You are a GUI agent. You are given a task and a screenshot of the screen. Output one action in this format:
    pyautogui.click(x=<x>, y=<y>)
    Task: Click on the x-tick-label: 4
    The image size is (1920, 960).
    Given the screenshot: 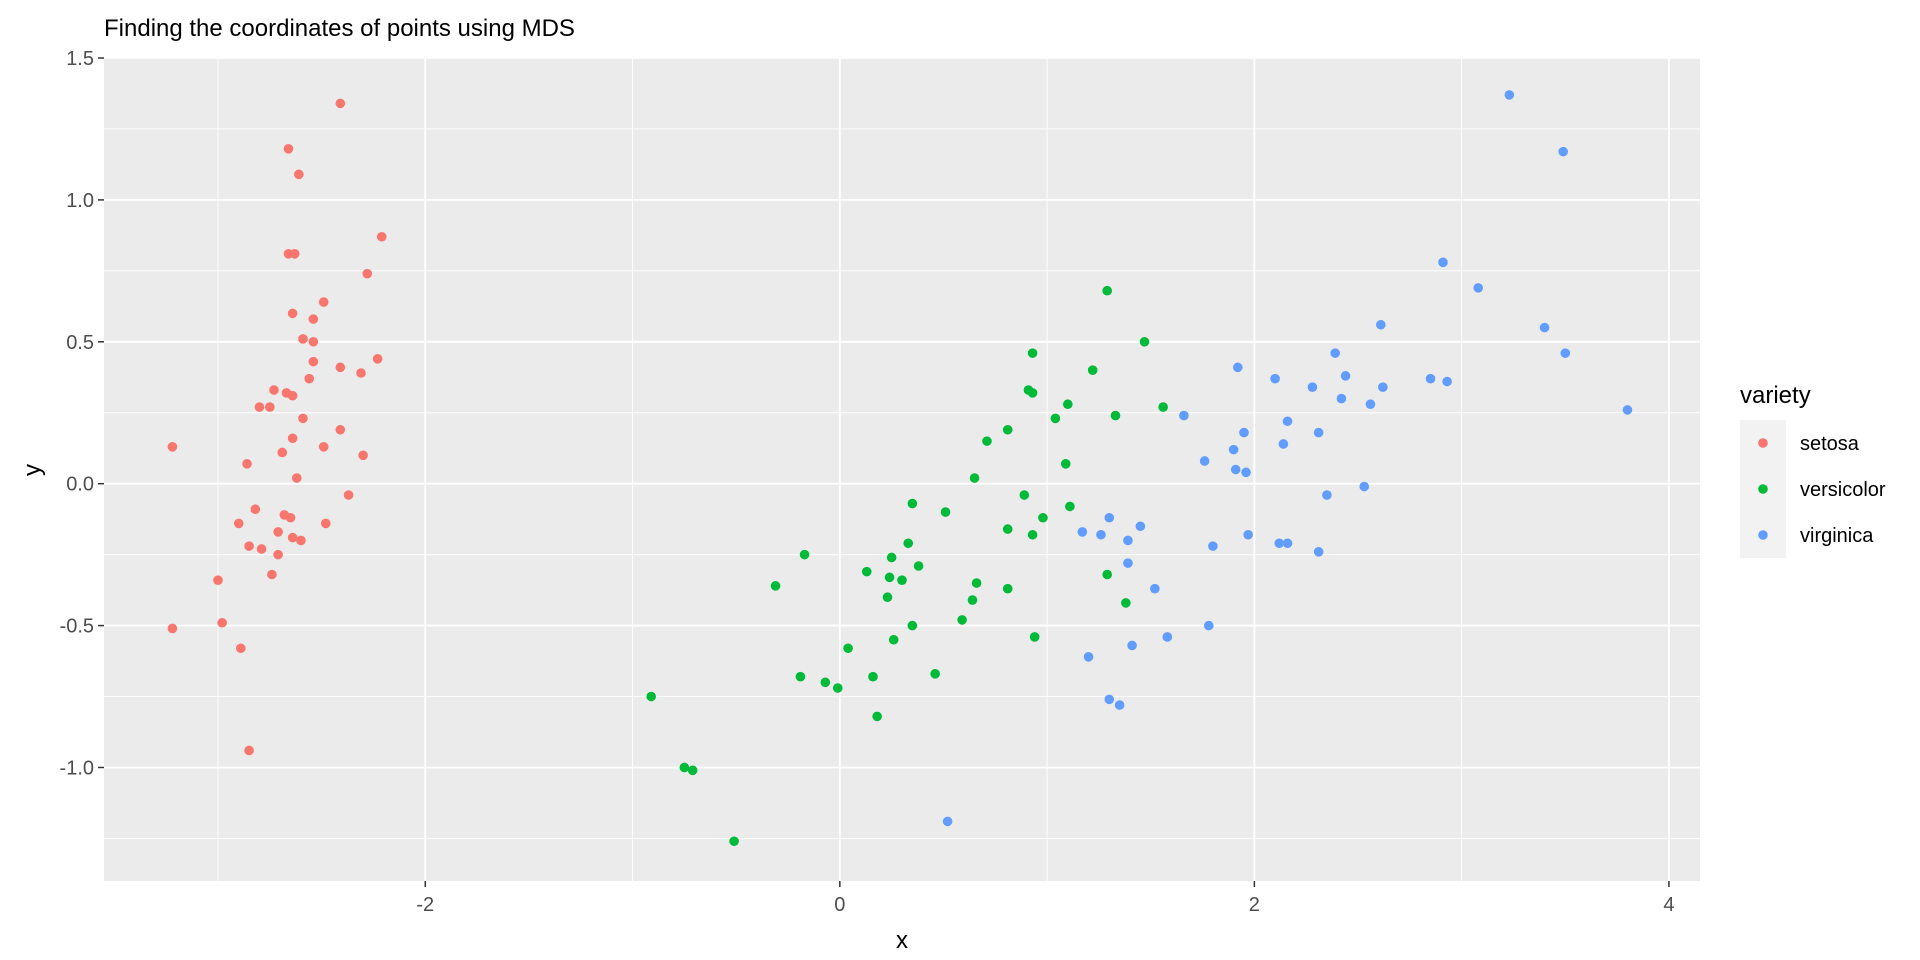 What is the action you would take?
    pyautogui.click(x=1668, y=905)
    